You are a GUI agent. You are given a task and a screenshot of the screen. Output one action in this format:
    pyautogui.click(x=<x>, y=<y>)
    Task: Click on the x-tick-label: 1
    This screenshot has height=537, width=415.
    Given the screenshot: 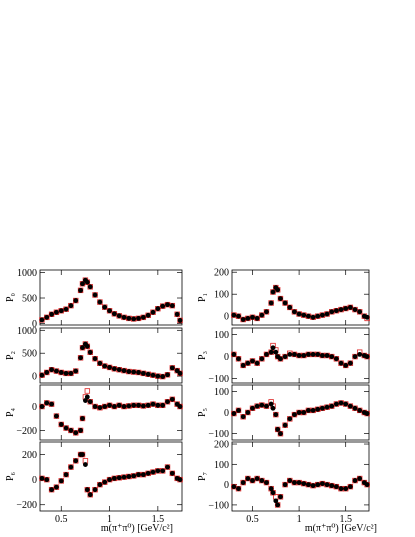 What is the action you would take?
    pyautogui.click(x=299, y=519)
    